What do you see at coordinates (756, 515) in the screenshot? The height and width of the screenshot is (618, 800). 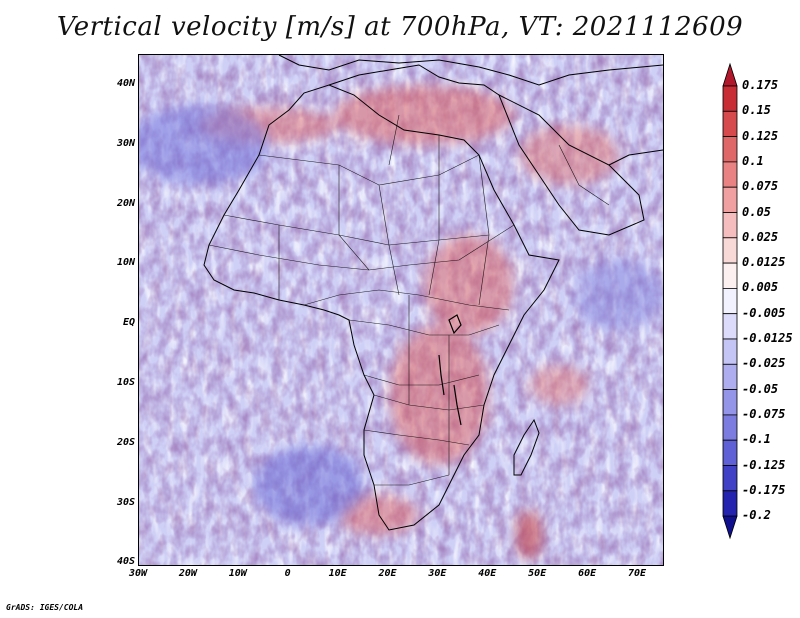 I see `colorbar-tick-label: -0.2` at bounding box center [756, 515].